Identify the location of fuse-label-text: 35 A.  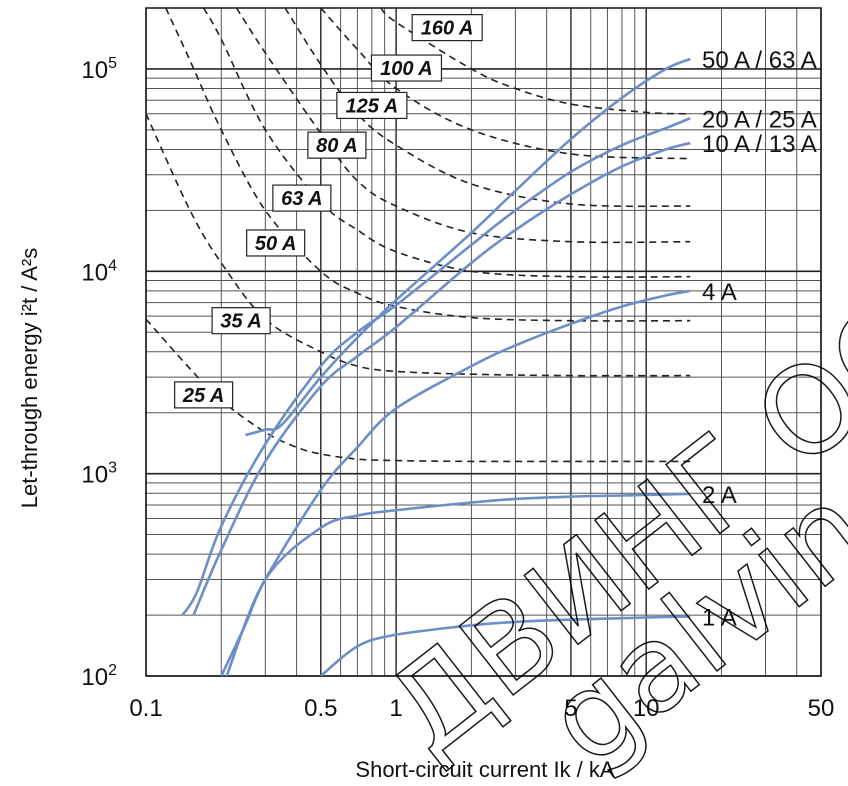
(241, 322).